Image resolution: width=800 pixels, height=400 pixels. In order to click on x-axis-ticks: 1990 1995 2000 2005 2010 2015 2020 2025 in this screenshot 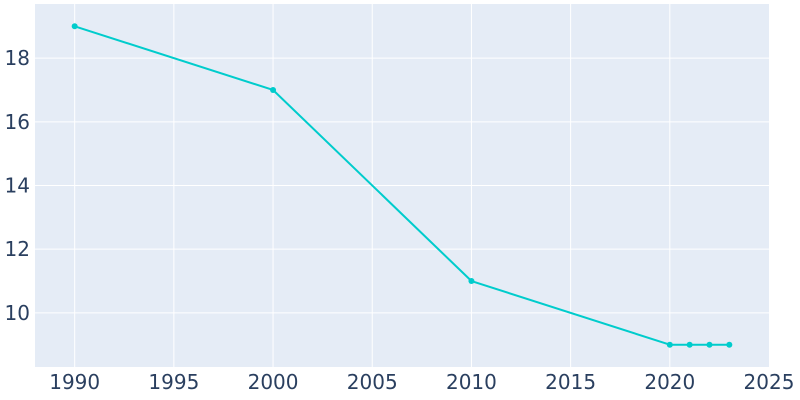, I will do `click(421, 382)`.